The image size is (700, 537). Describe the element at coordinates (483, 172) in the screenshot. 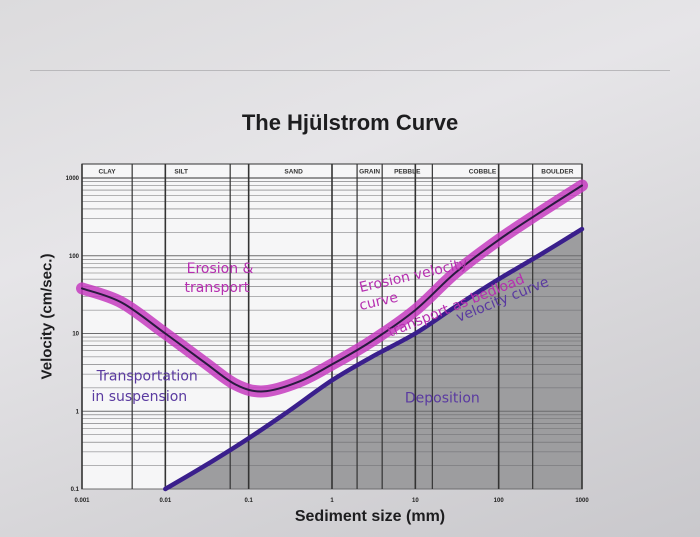

I see `category-label: COBBLE` at that location.